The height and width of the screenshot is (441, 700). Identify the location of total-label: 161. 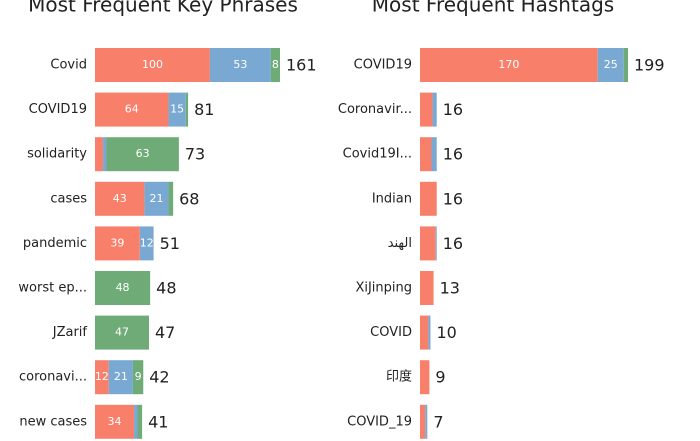
(301, 65).